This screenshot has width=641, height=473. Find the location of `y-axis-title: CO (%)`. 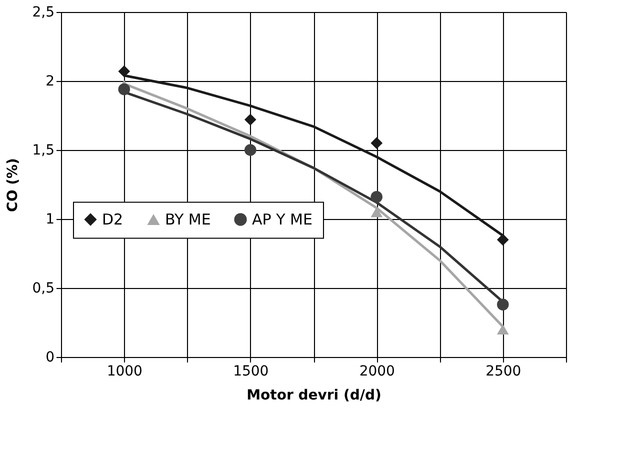

y-axis-title: CO (%) is located at coordinates (13, 185).